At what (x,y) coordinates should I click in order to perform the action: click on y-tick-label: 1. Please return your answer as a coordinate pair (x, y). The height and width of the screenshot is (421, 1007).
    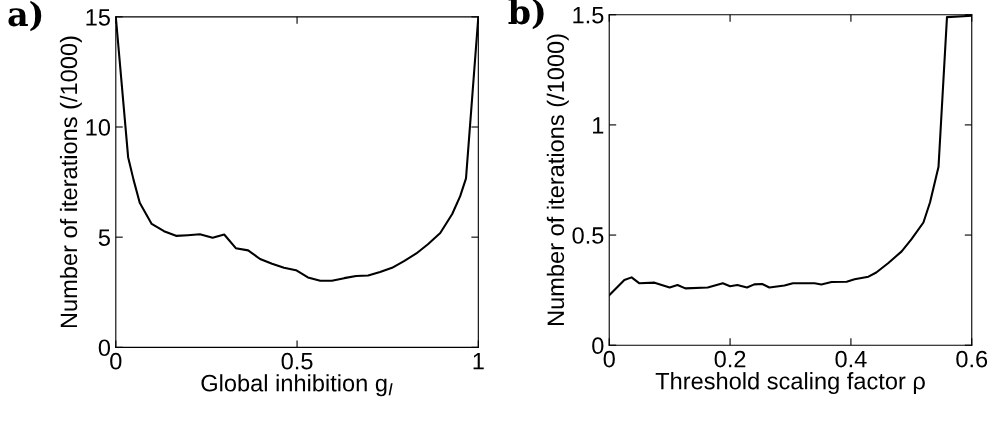
    Looking at the image, I should click on (598, 125).